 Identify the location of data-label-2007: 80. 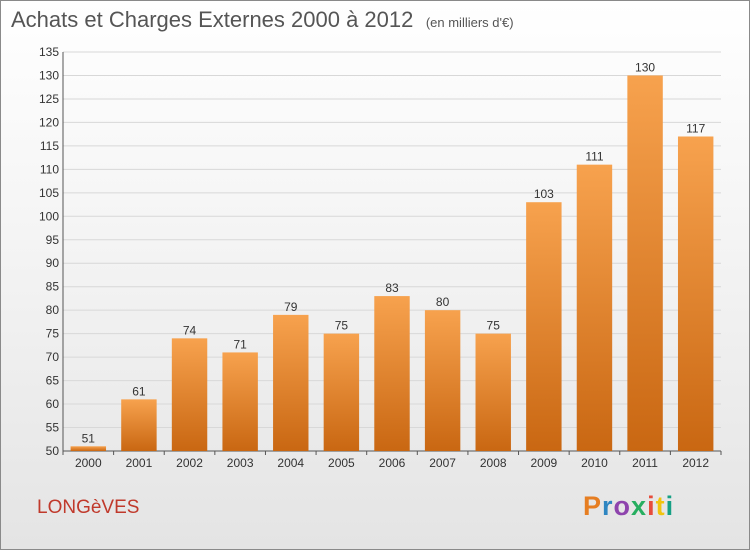
(443, 302).